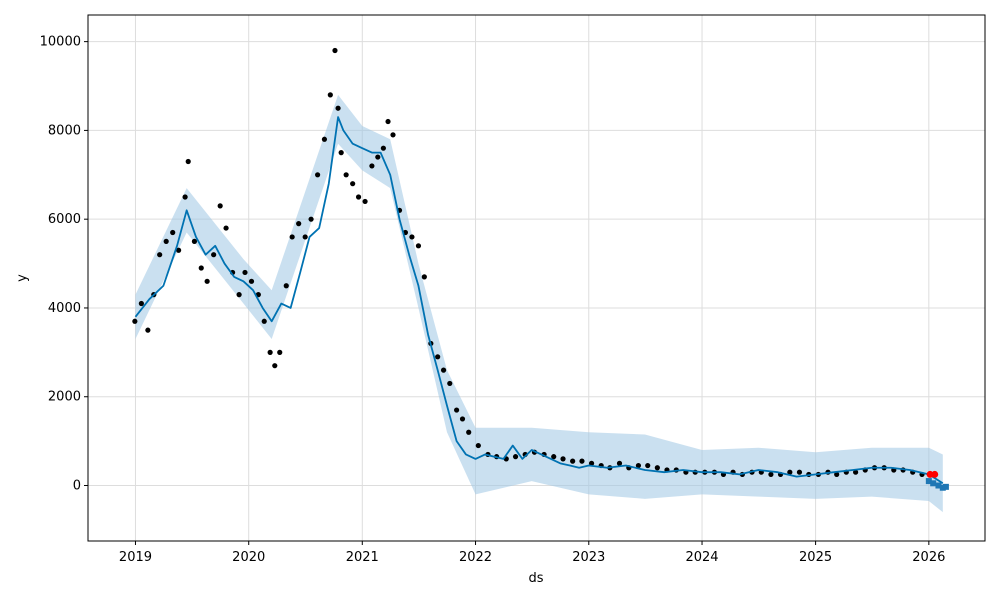 This screenshot has width=1000, height=600. What do you see at coordinates (535, 578) in the screenshot?
I see `x-axis-label: ds` at bounding box center [535, 578].